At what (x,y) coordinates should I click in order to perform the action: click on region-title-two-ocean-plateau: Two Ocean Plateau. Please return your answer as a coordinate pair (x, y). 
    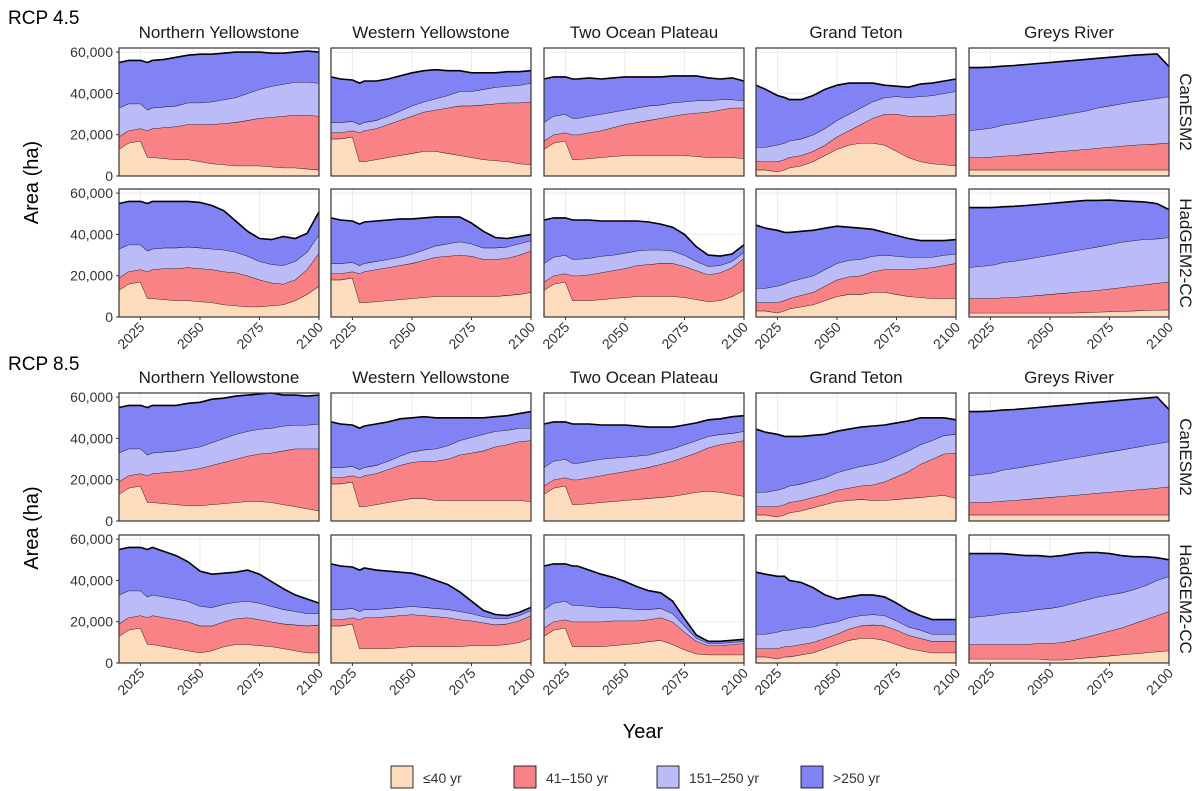
    Looking at the image, I should click on (644, 377).